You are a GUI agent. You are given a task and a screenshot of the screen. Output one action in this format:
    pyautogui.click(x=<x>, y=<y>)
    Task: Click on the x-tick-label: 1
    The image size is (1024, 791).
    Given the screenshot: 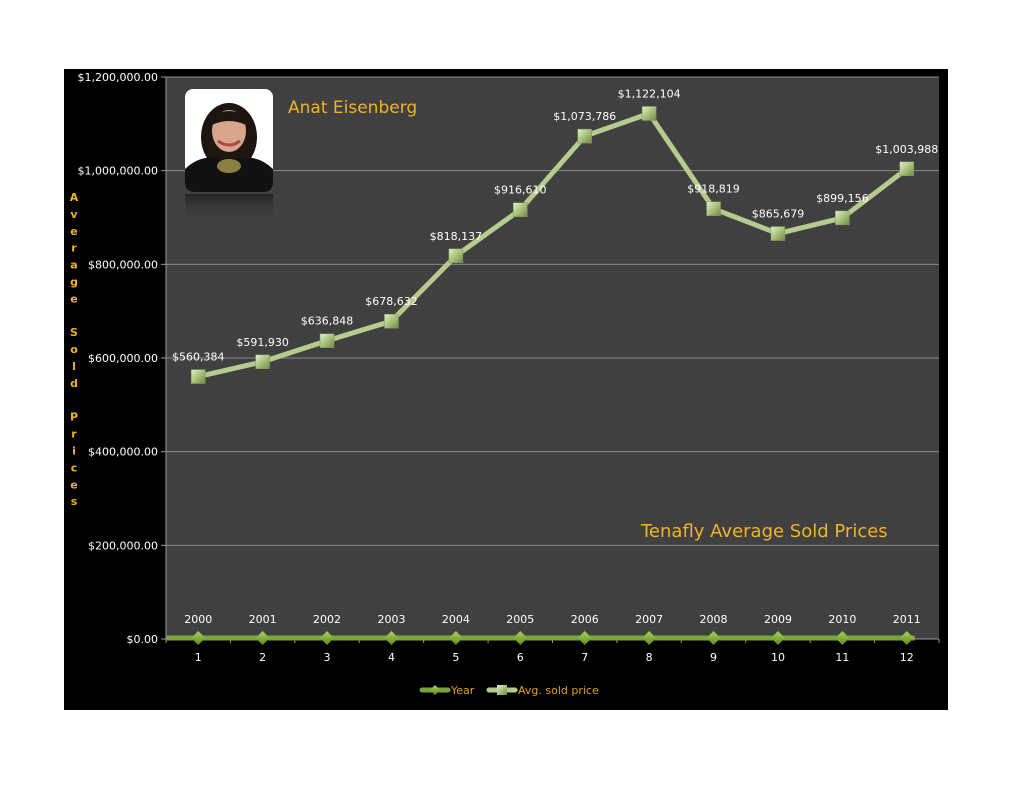 What is the action you would take?
    pyautogui.click(x=198, y=657)
    